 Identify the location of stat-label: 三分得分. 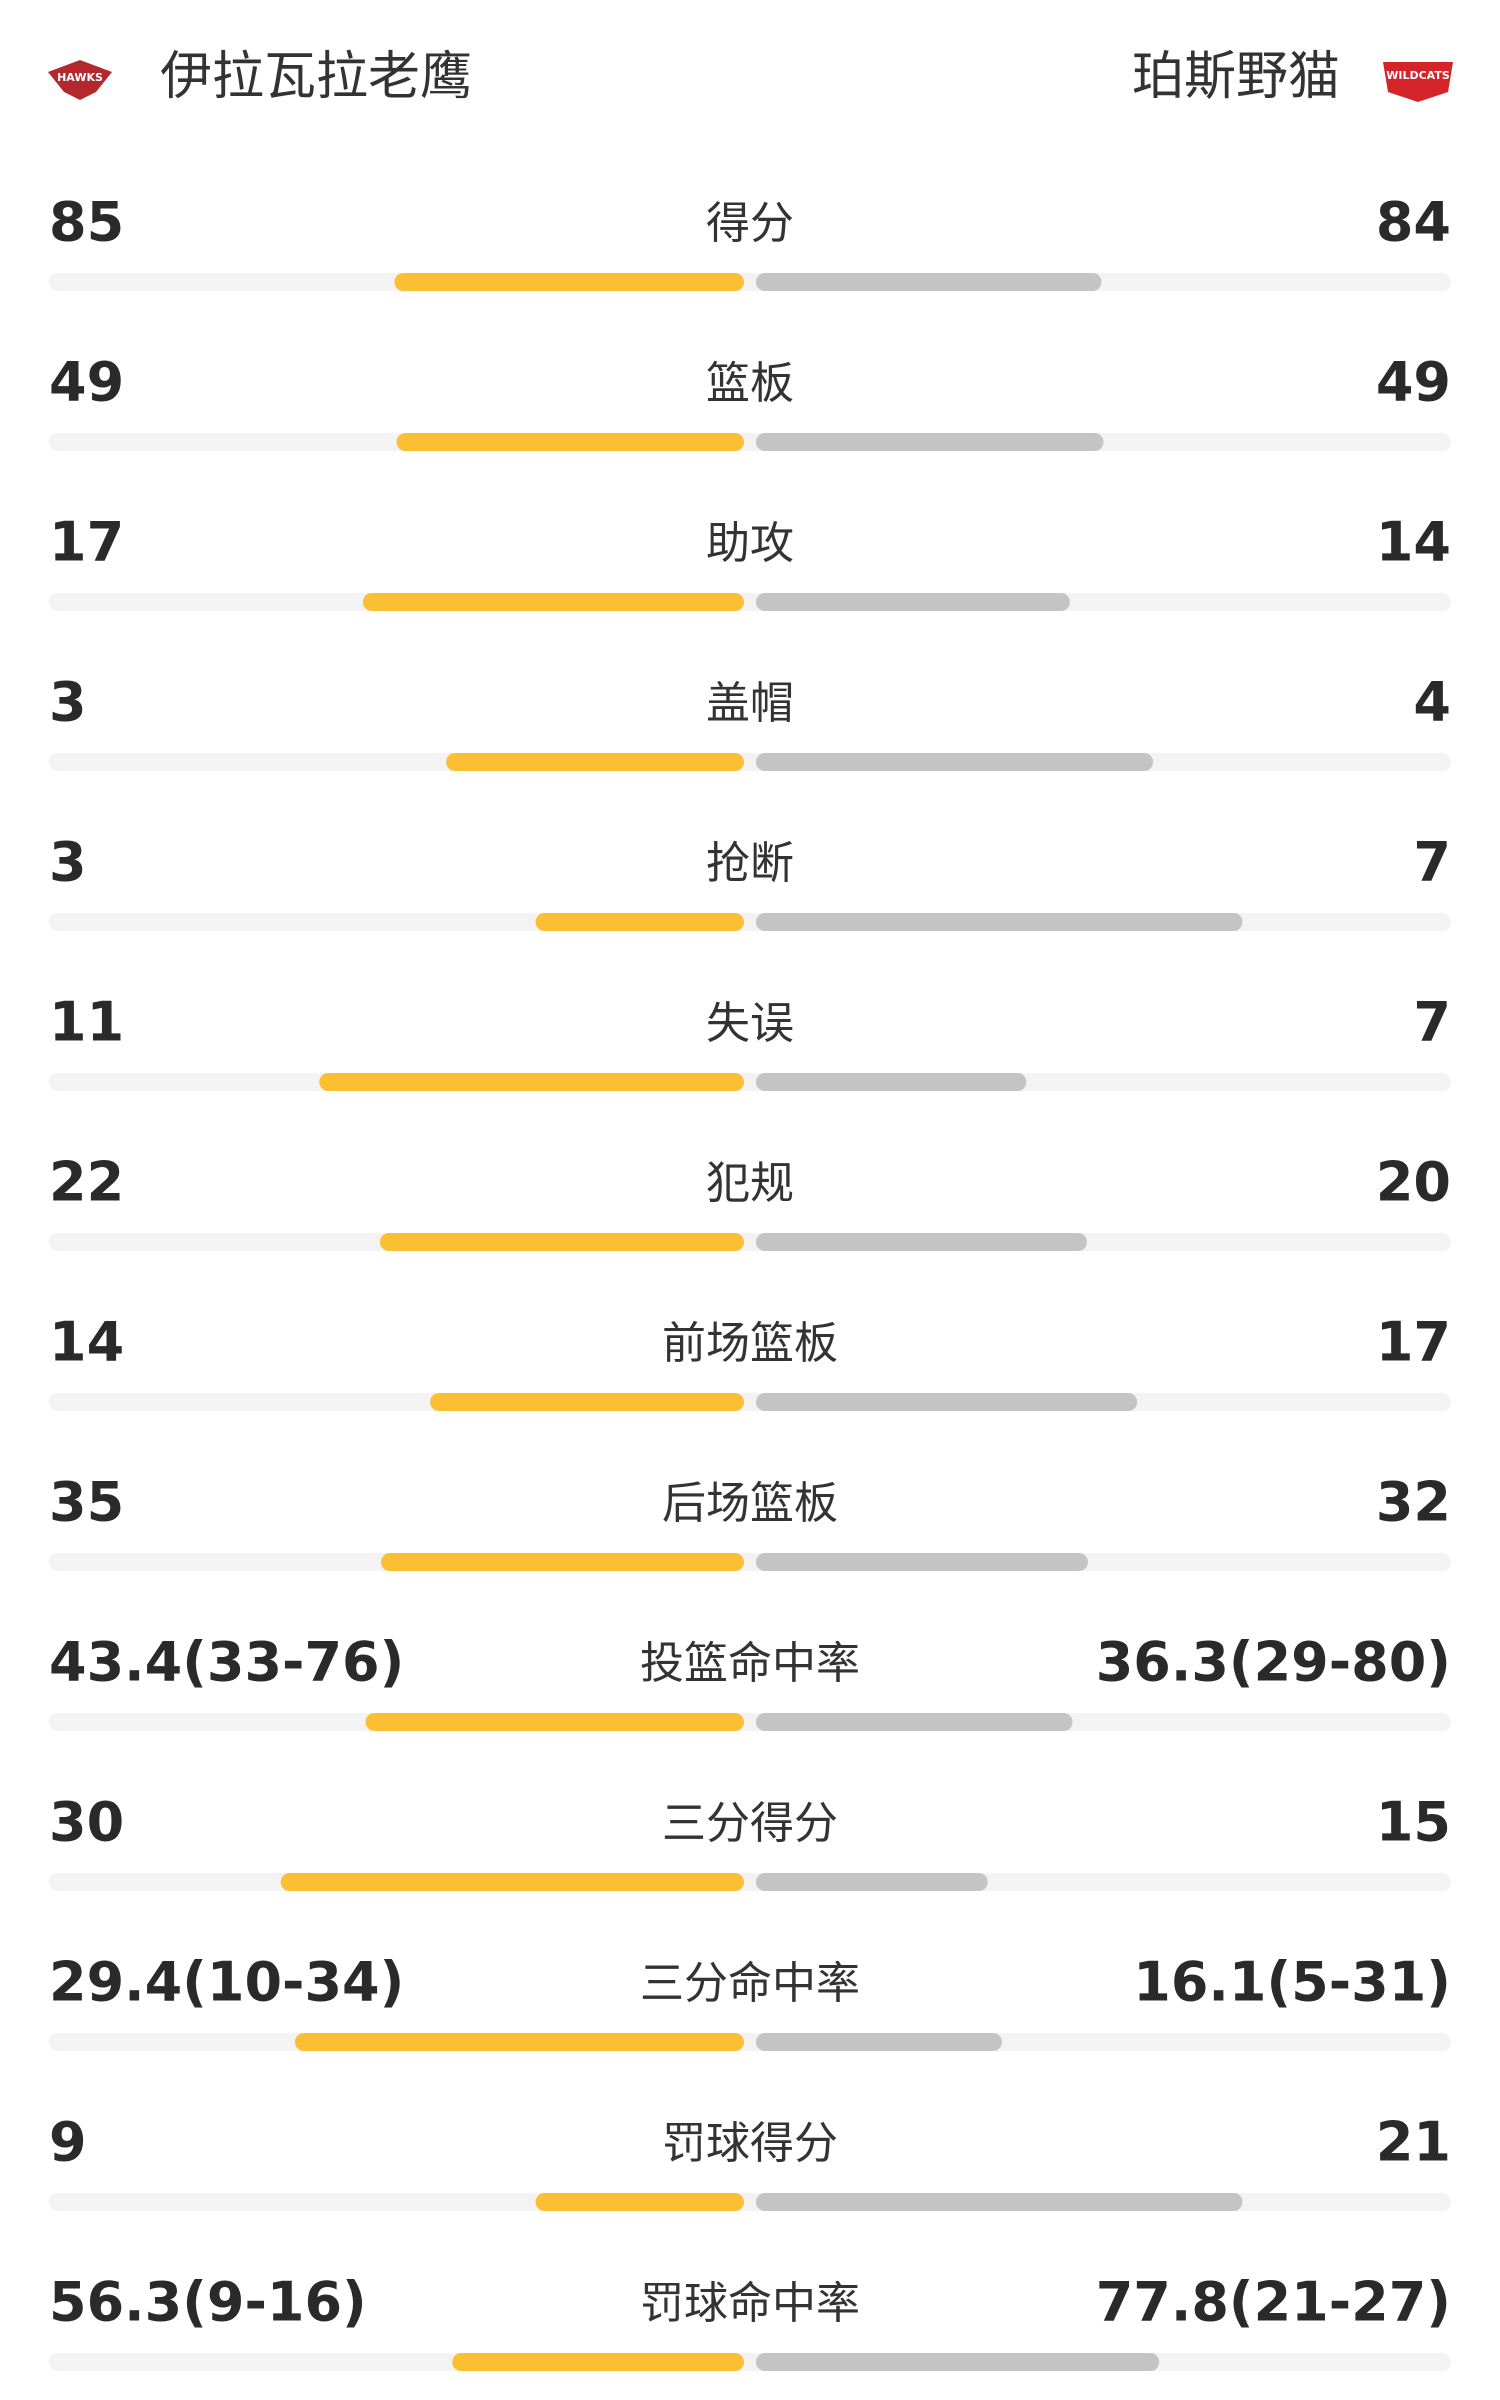
(750, 1823).